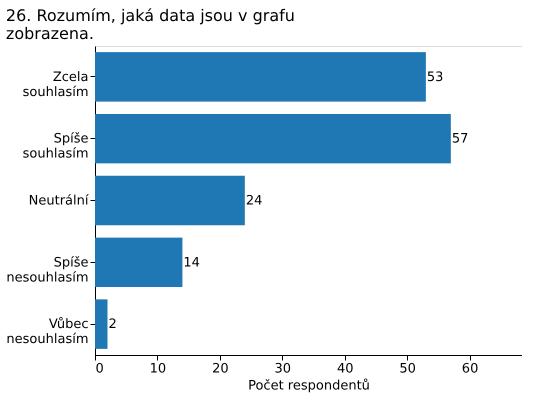 The image size is (543, 407). What do you see at coordinates (158, 369) in the screenshot?
I see `x-tick-label: 10` at bounding box center [158, 369].